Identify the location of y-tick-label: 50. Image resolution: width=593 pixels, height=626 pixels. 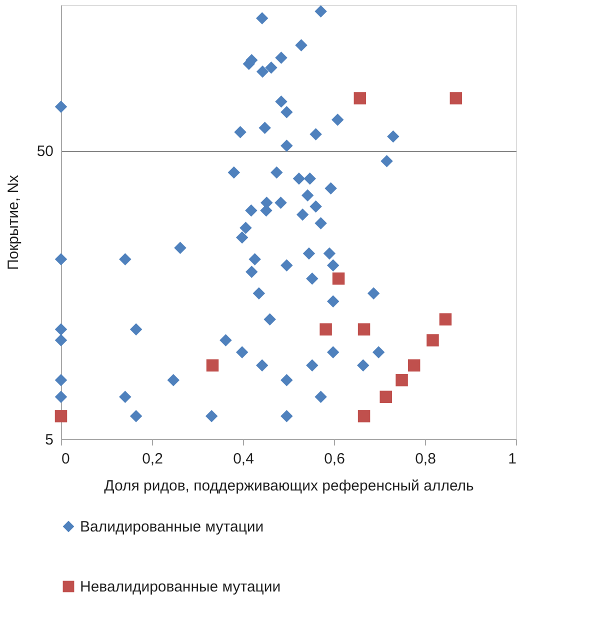
(45, 151).